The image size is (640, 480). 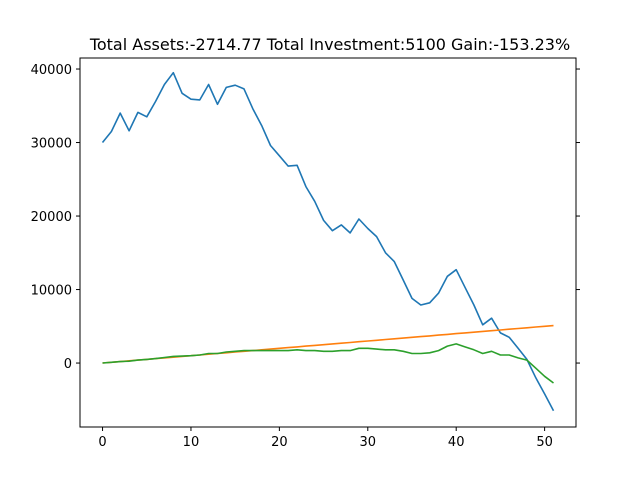 I want to click on y-tick-label: 0, so click(x=68, y=364).